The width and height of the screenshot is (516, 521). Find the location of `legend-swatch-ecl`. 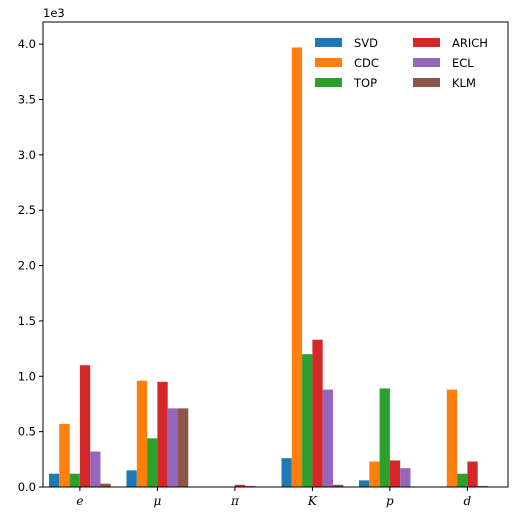

legend-swatch-ecl is located at coordinates (426, 62).